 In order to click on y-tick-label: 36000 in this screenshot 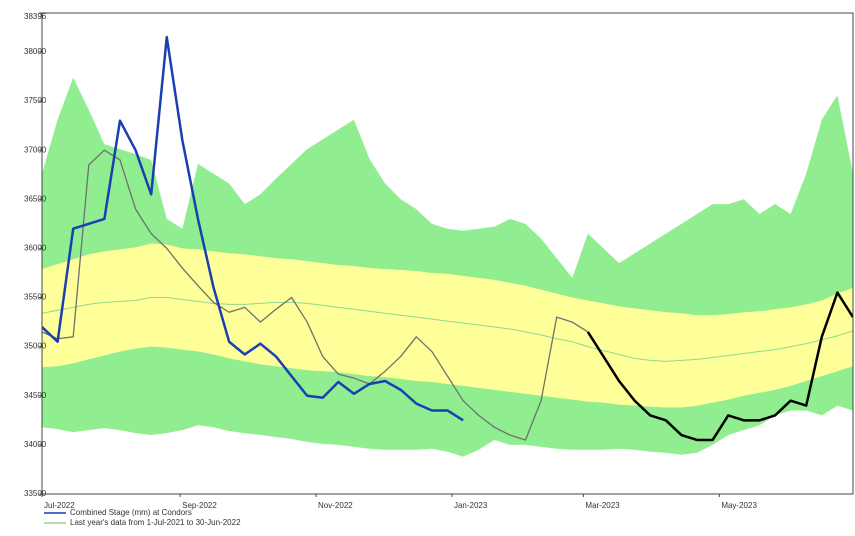, I will do `click(35, 248)`.